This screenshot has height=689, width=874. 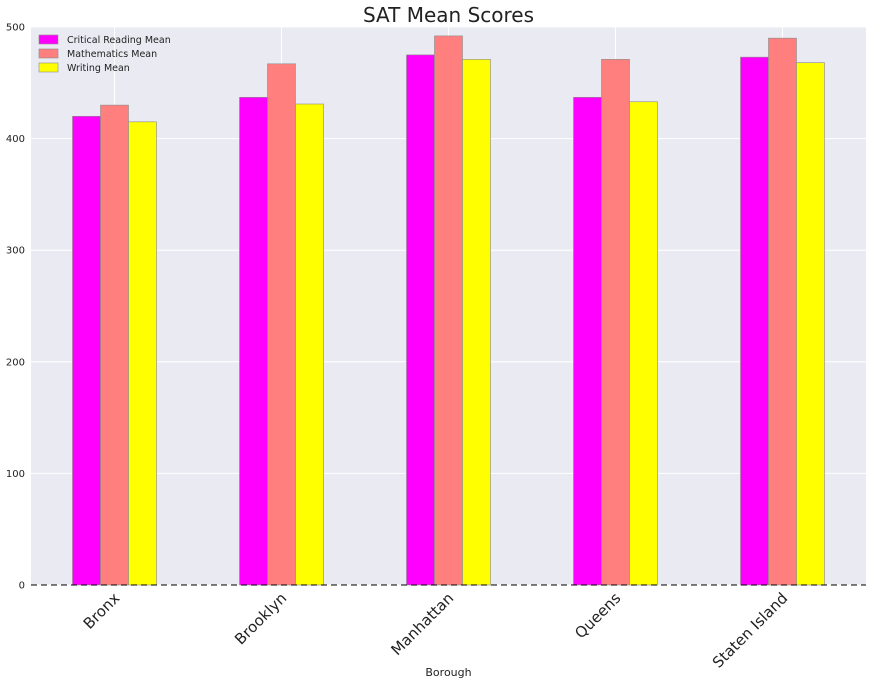 What do you see at coordinates (86, 350) in the screenshot?
I see `bar-critical-reading-mean-bronx` at bounding box center [86, 350].